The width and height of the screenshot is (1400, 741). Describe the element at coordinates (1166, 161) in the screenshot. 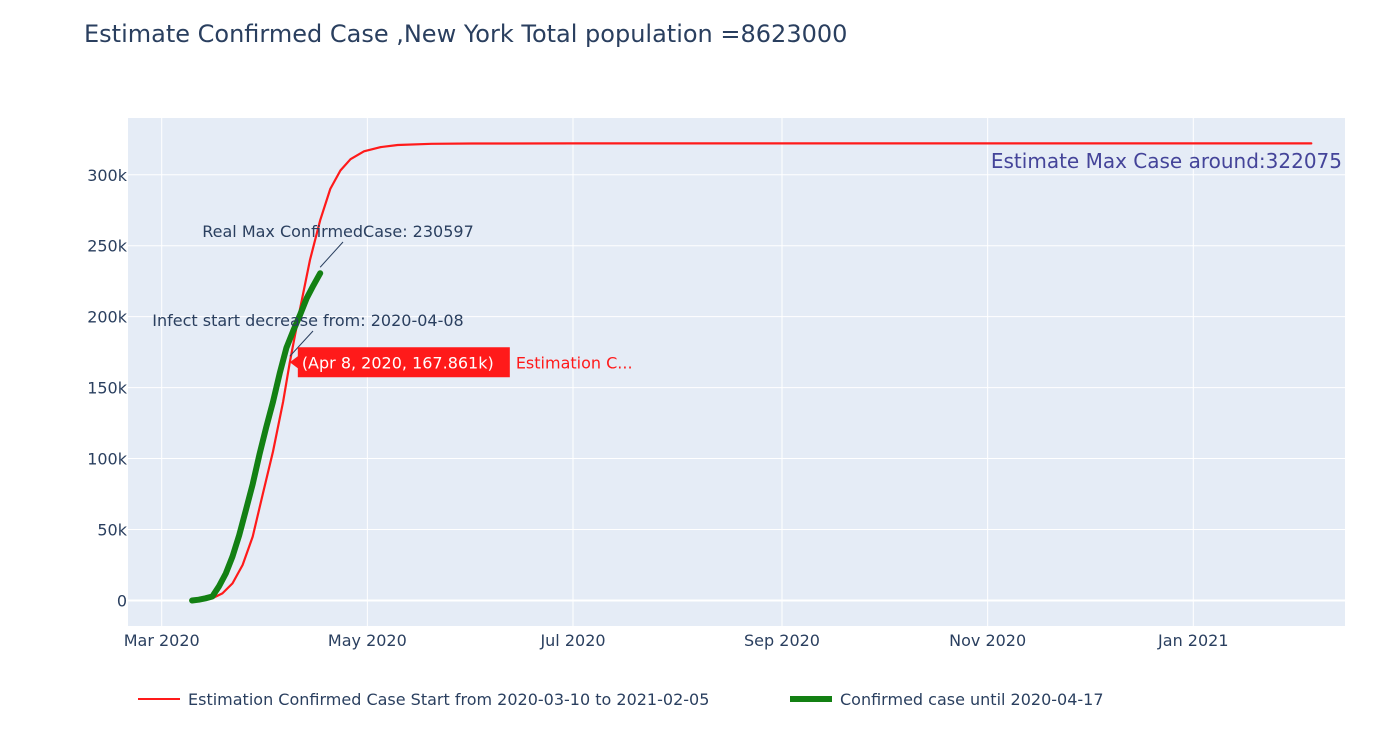

I see `annotation-estimate-max: Estimate Max Case around:322075` at that location.